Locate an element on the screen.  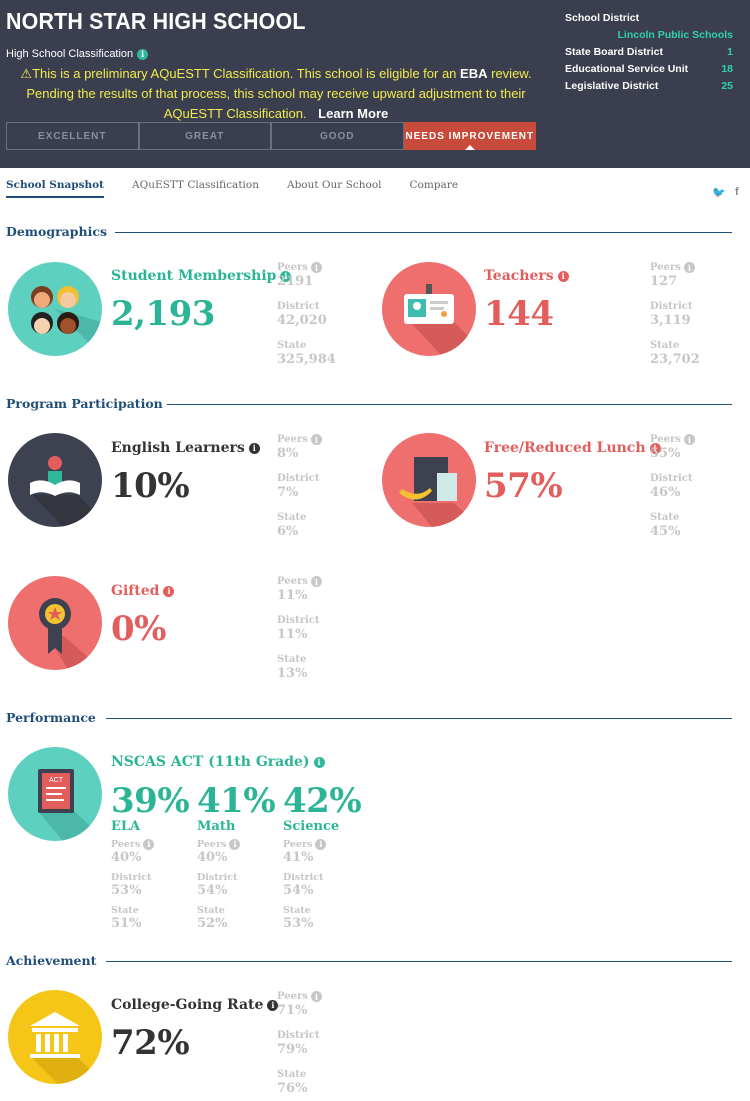
teachers-value: 144 is located at coordinates (519, 314).